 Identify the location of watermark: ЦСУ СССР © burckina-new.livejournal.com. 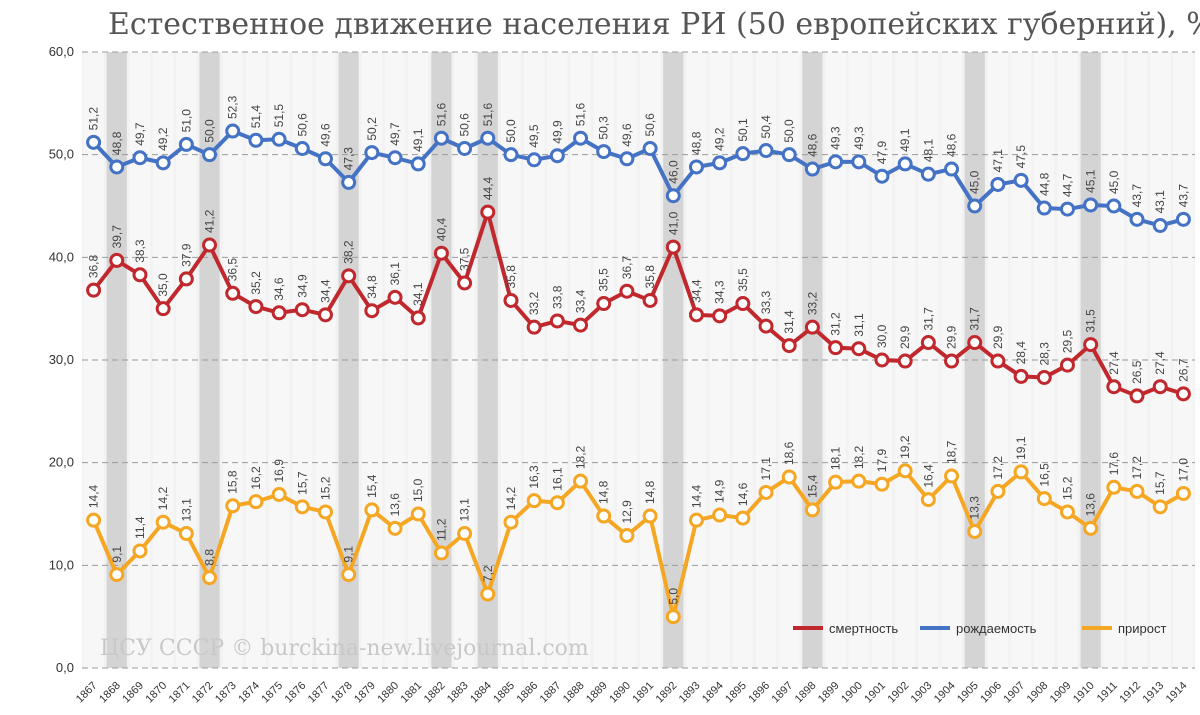
(344, 648).